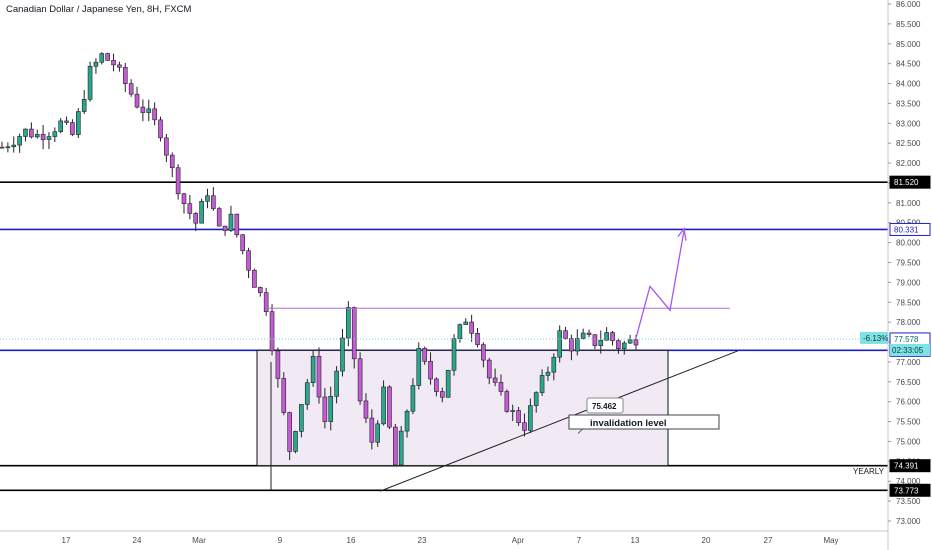 This screenshot has height=550, width=932. Describe the element at coordinates (908, 441) in the screenshot. I see `y-tick-label: 75.000` at that location.